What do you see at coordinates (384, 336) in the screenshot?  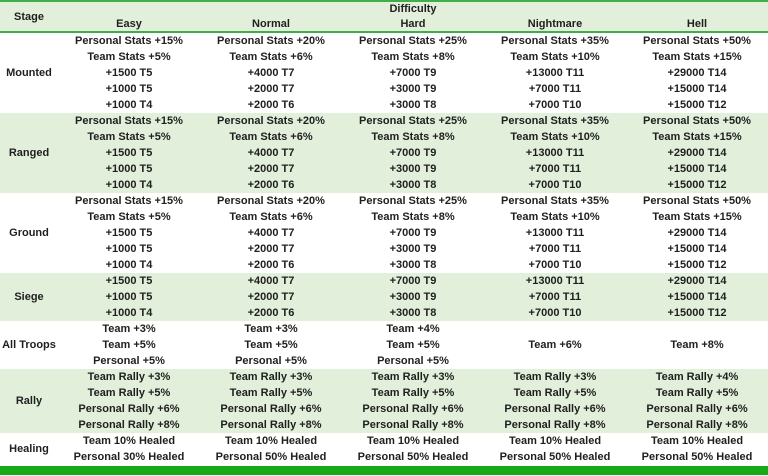 I see `table-row: All Troops Team +3% Team +3% Team +4%` at bounding box center [384, 336].